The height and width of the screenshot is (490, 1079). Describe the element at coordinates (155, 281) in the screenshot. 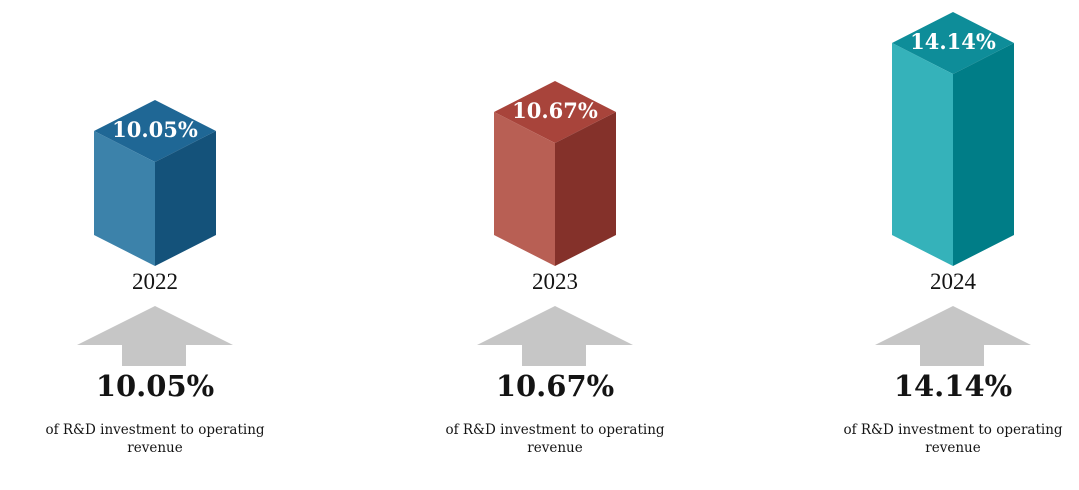

I see `year-label: 2022` at that location.